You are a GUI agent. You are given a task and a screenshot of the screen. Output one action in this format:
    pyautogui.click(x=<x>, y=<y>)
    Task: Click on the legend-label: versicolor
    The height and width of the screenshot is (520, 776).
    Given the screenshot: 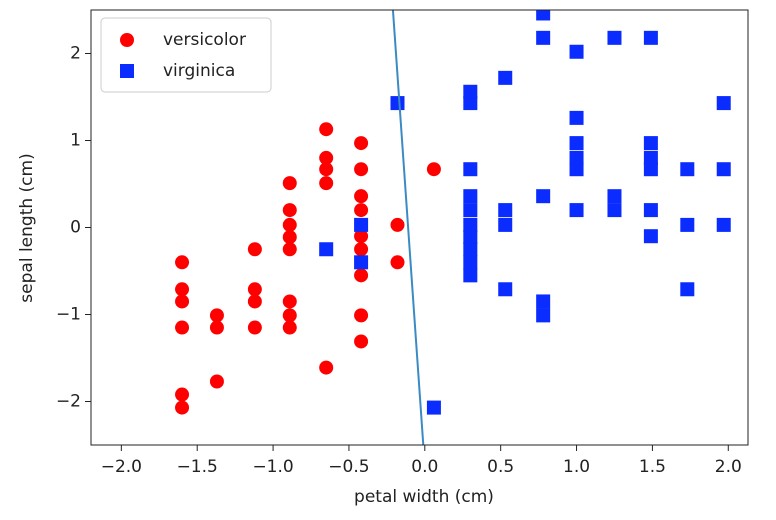 What is the action you would take?
    pyautogui.click(x=204, y=40)
    